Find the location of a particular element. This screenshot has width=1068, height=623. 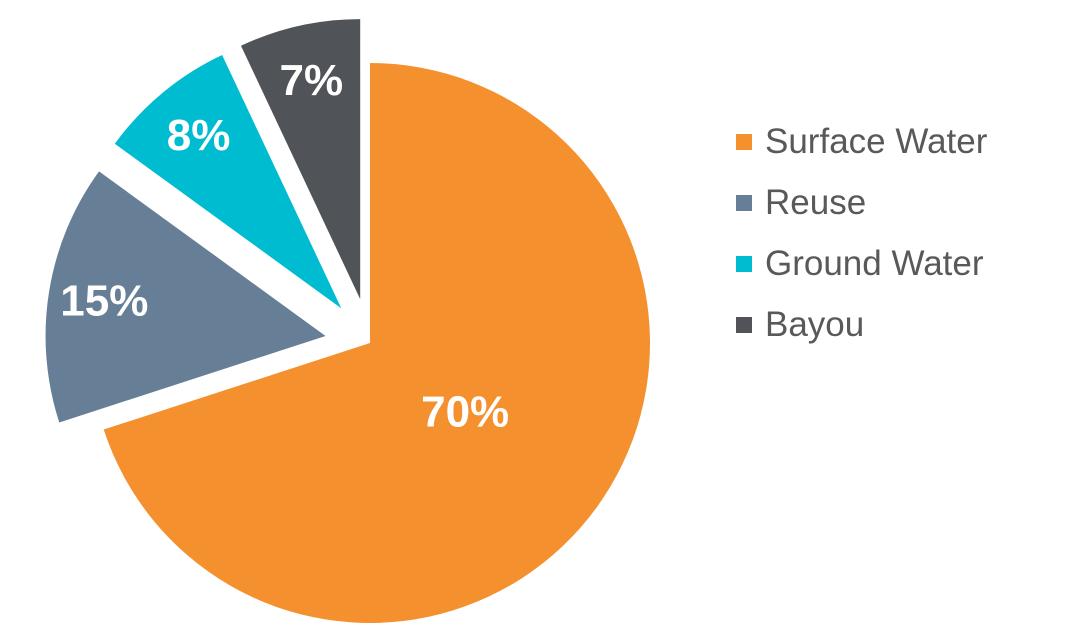

legend-label-reuse: Reuse is located at coordinates (816, 202).